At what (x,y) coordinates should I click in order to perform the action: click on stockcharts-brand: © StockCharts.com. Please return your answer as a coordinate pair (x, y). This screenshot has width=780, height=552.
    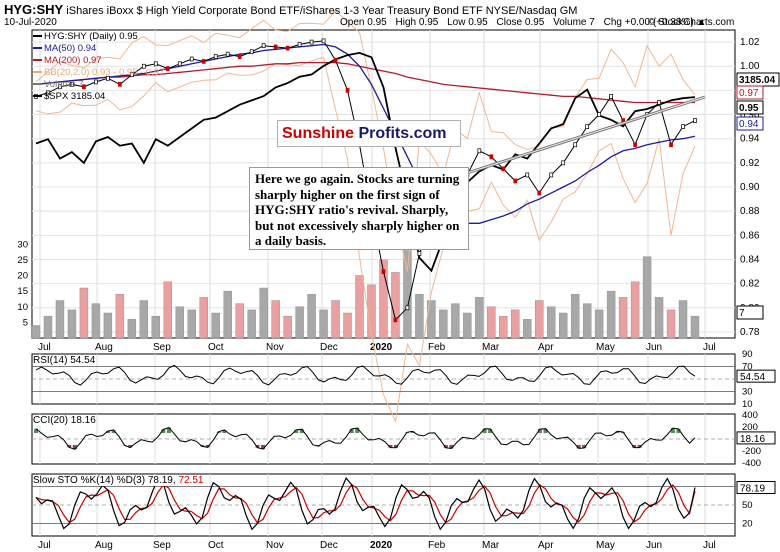
    Looking at the image, I should click on (691, 22).